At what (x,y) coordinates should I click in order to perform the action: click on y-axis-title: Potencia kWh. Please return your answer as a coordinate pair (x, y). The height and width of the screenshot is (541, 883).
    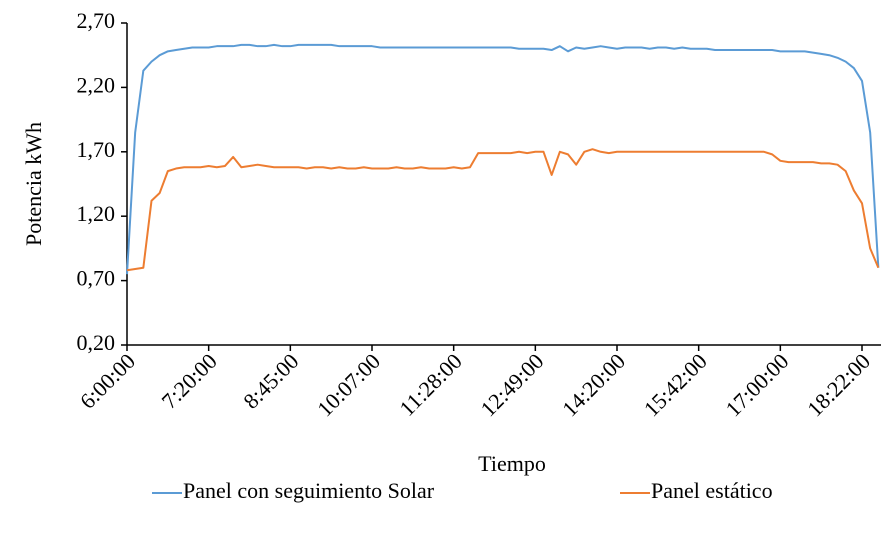
    Looking at the image, I should click on (33, 184).